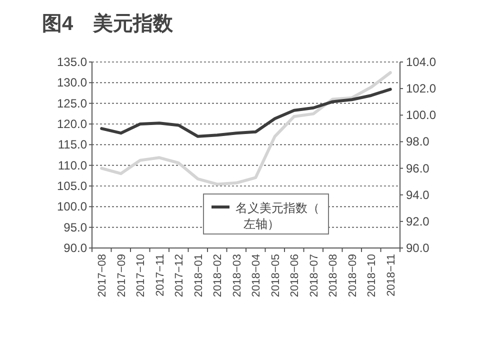  I want to click on y2-tick-label: 92.0, so click(418, 221).